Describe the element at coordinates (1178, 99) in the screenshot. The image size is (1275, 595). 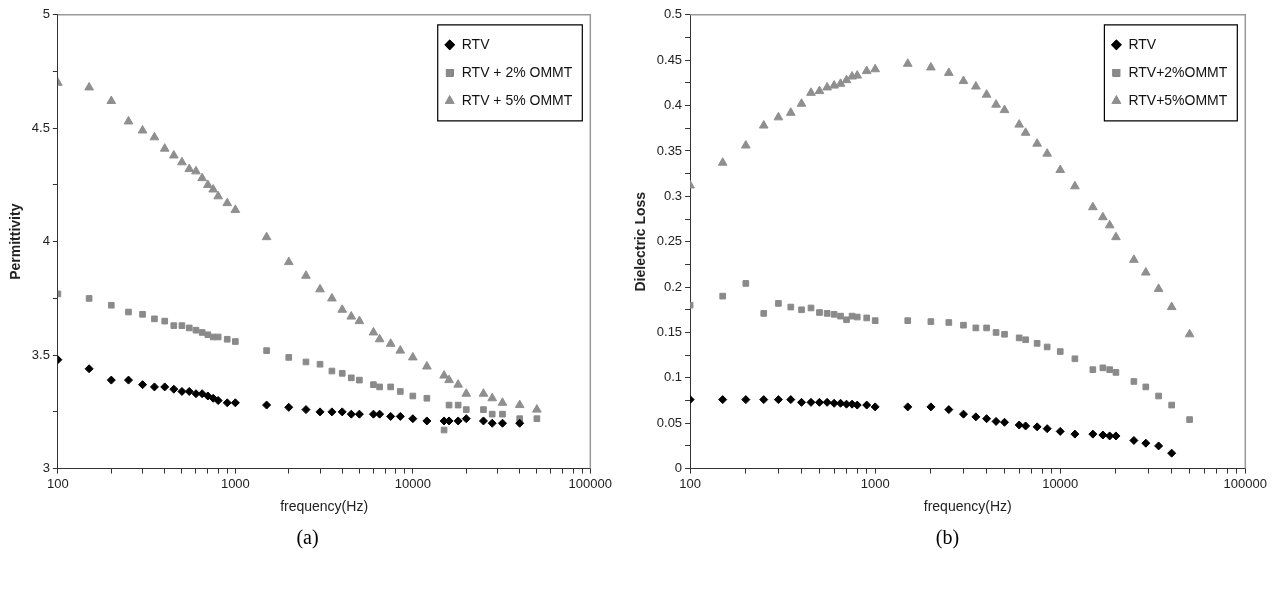
I see `legend-label: RTV+5%OMMT` at that location.